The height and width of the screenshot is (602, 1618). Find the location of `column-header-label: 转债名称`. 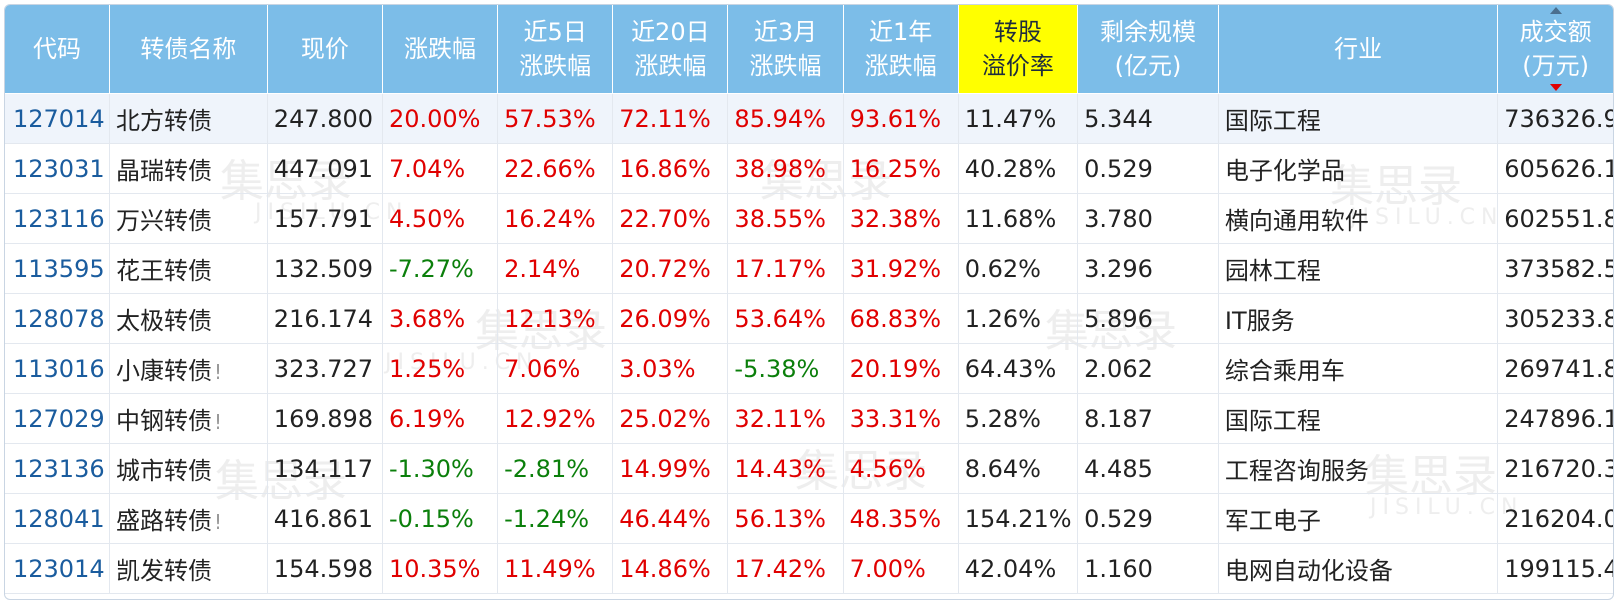

column-header-label: 转债名称 is located at coordinates (188, 49).